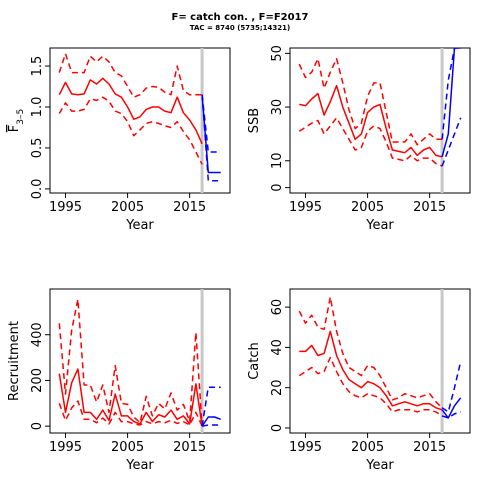 This screenshot has height=480, width=480. I want to click on y-tick-label: 0.0, so click(37, 189).